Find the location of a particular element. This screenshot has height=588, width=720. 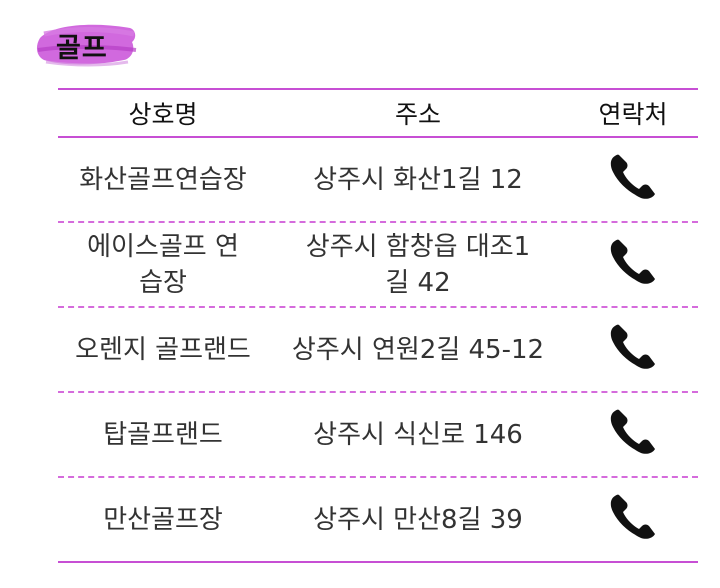

section-title: 골프 is located at coordinates (82, 48).